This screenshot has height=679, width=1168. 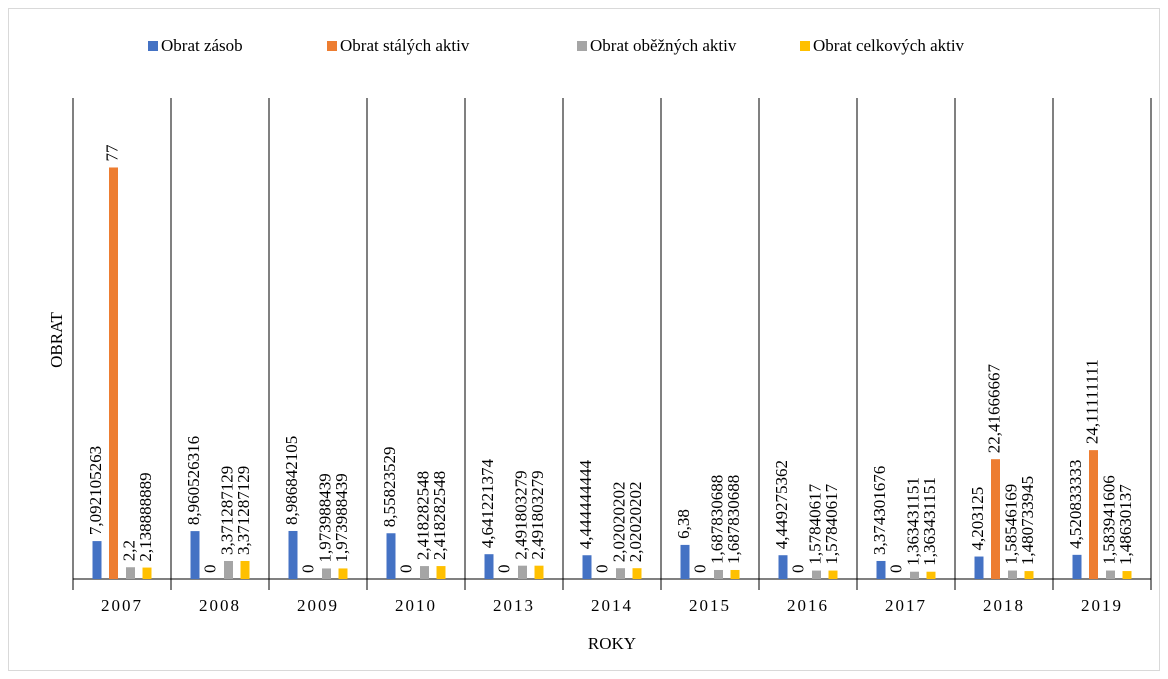 I want to click on data-label: 4,641221374, so click(x=487, y=503).